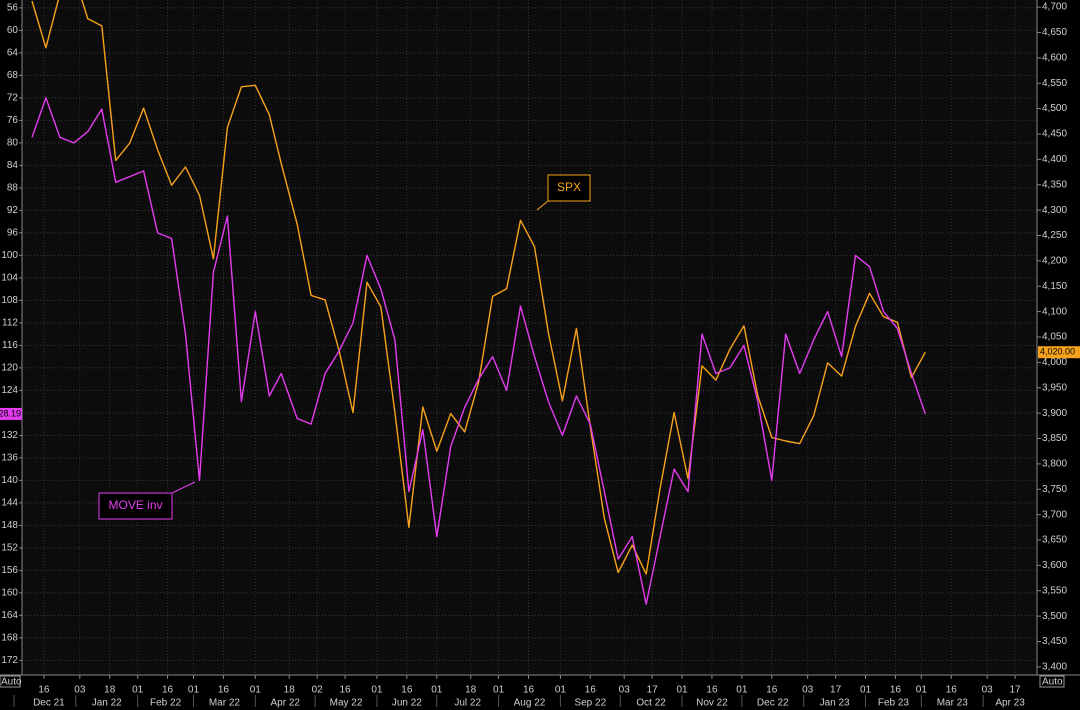  I want to click on y-tick-label: 100, so click(9, 255).